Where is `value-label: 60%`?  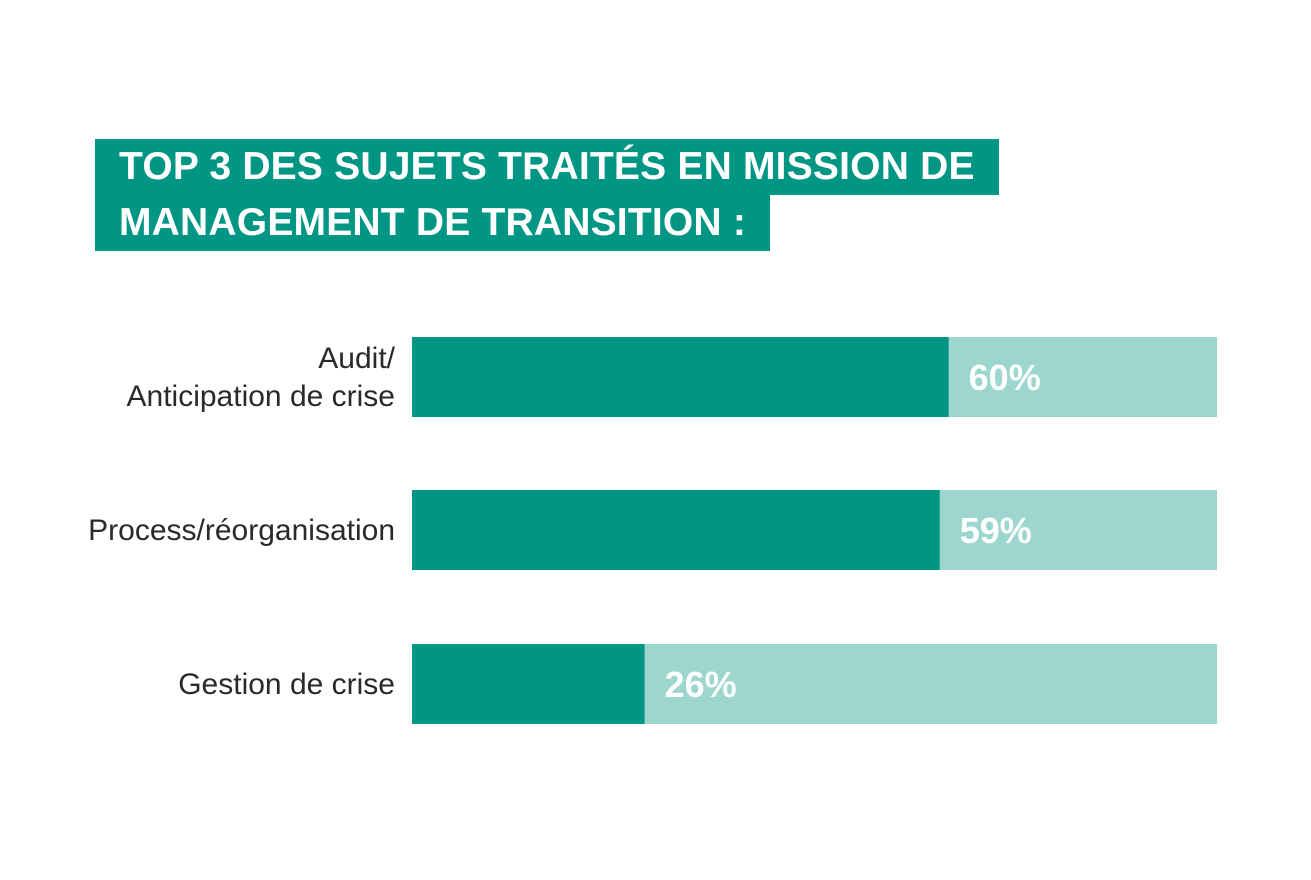 value-label: 60% is located at coordinates (1005, 377).